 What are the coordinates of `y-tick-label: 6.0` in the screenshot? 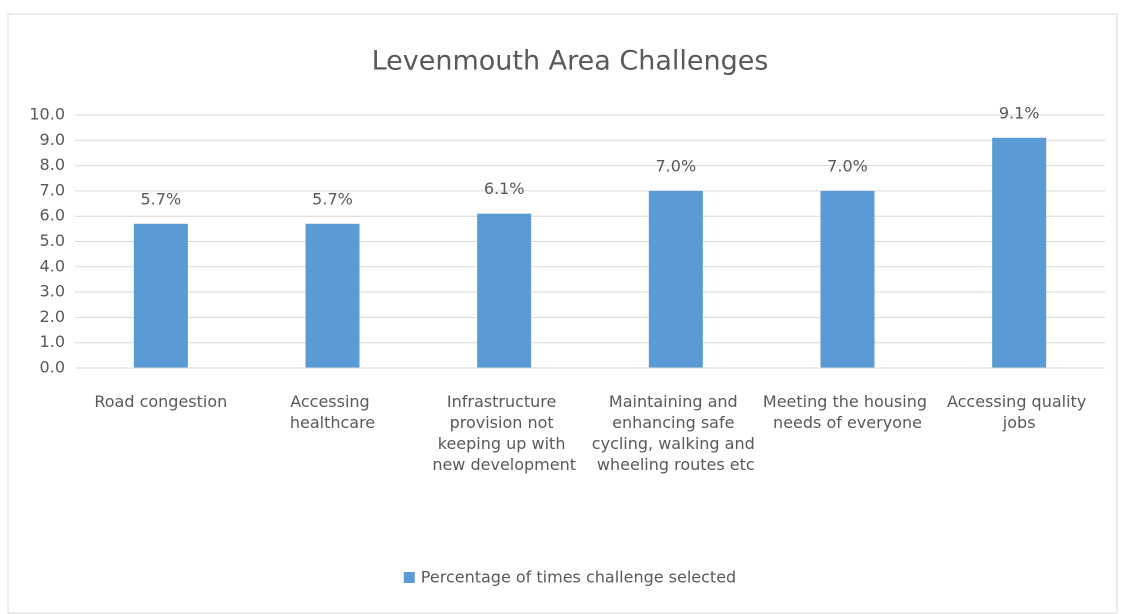 It's located at (52, 215).